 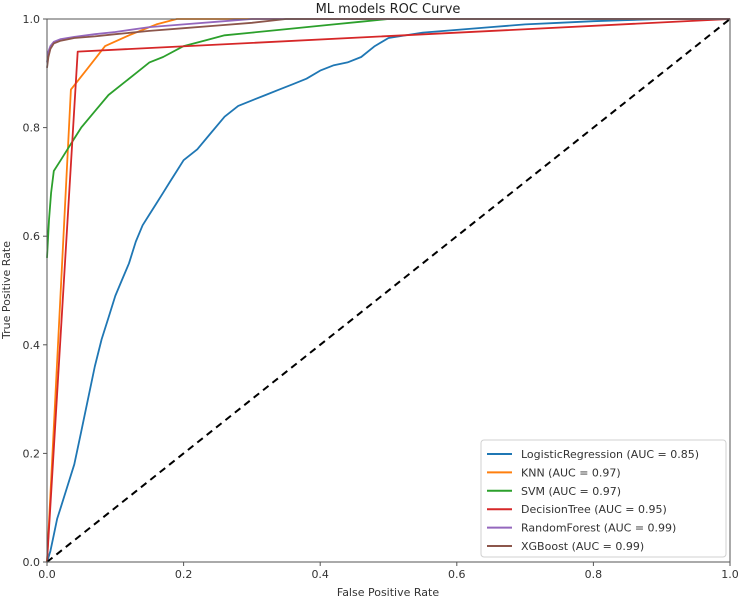 I want to click on y-tick-label: 0.8, so click(x=32, y=128).